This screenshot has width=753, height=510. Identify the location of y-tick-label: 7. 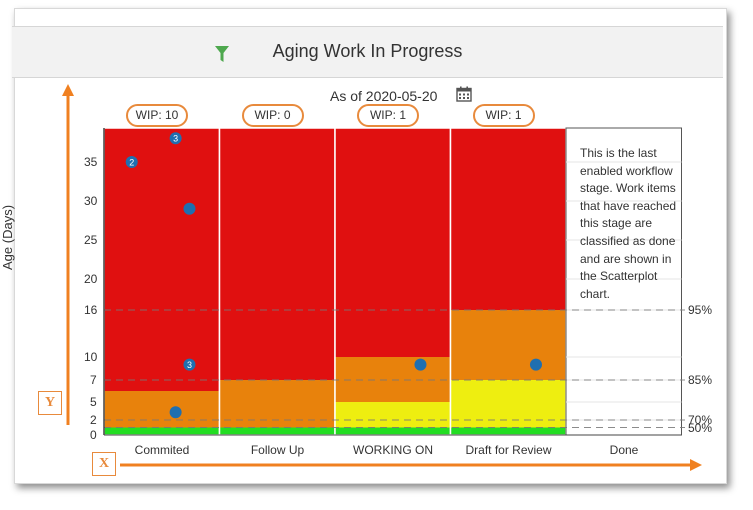
(93, 380).